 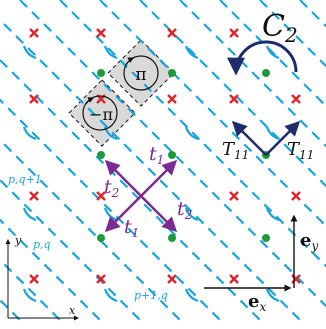 I want to click on t11-hoppings: T11 T11, so click(x=268, y=141).